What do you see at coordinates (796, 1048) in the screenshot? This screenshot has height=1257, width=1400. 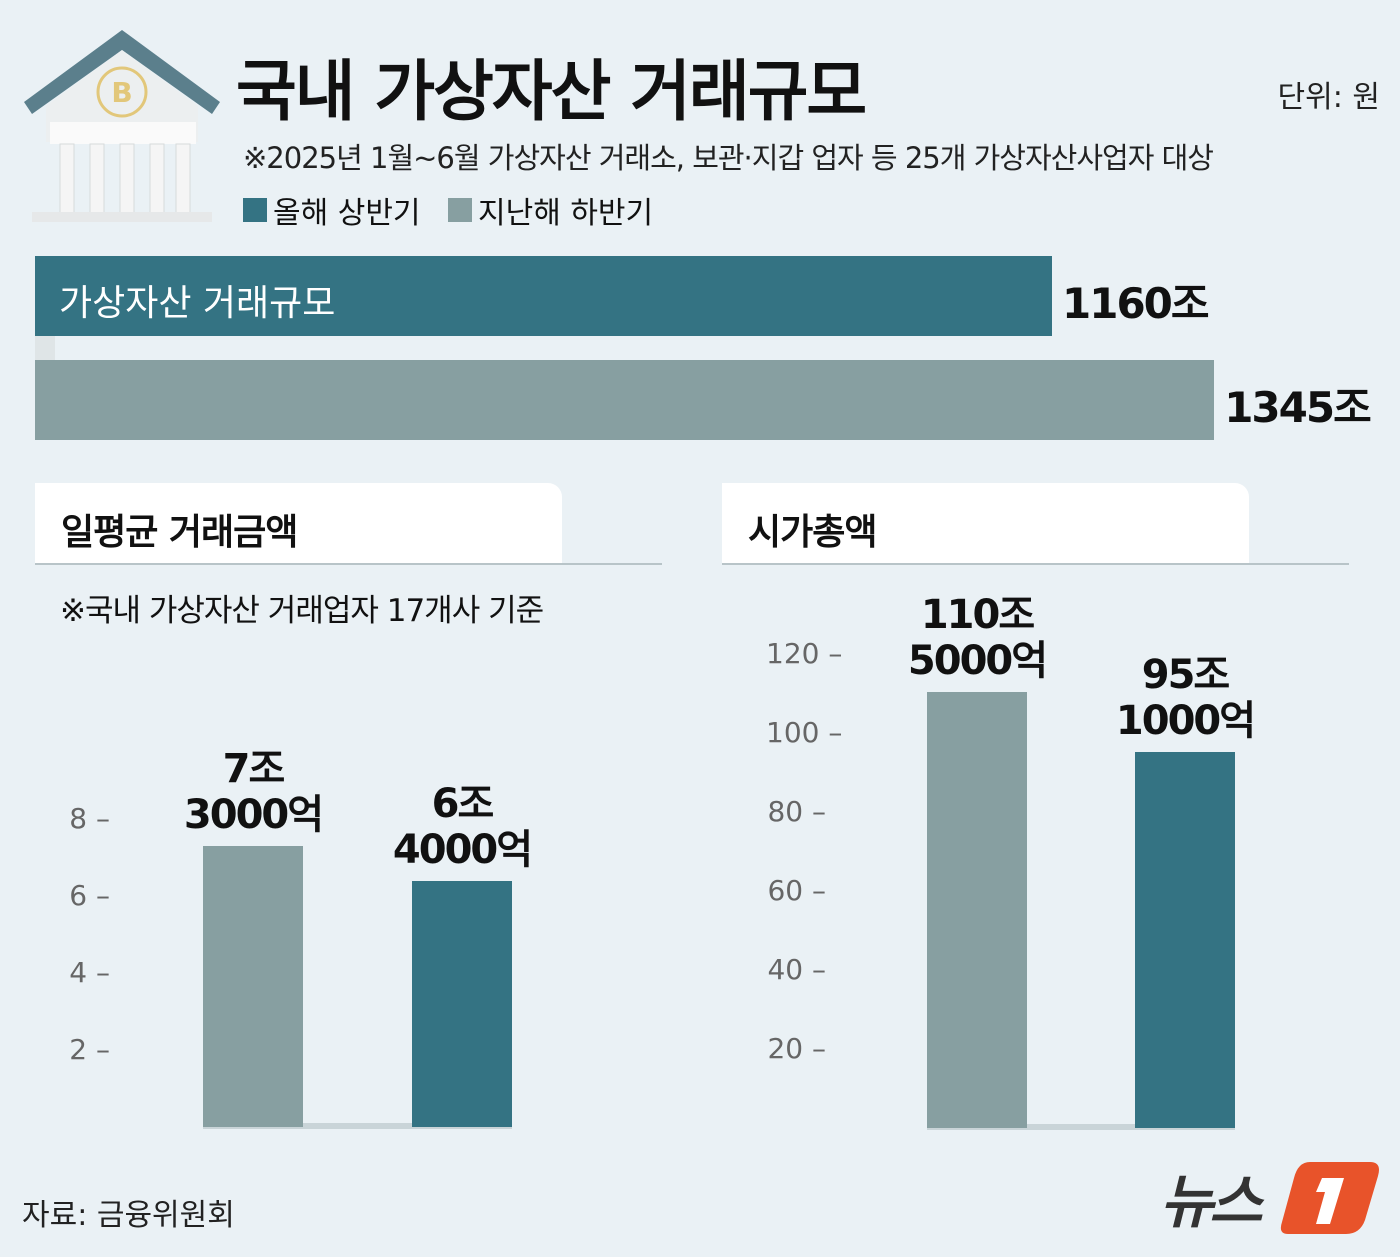 I see `y-tick-label: 20 –` at bounding box center [796, 1048].